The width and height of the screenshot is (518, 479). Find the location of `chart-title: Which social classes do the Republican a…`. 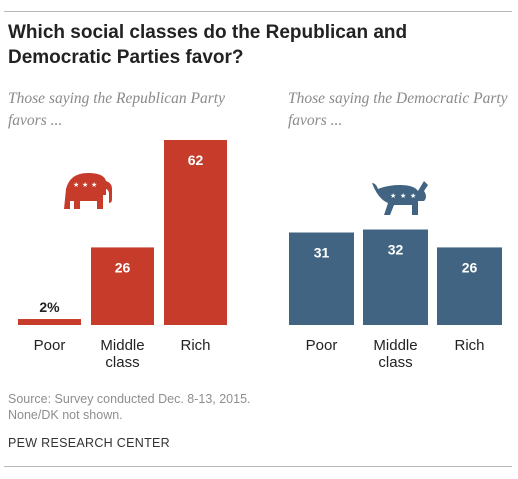

chart-title: Which social classes do the Republican a… is located at coordinates (208, 45).